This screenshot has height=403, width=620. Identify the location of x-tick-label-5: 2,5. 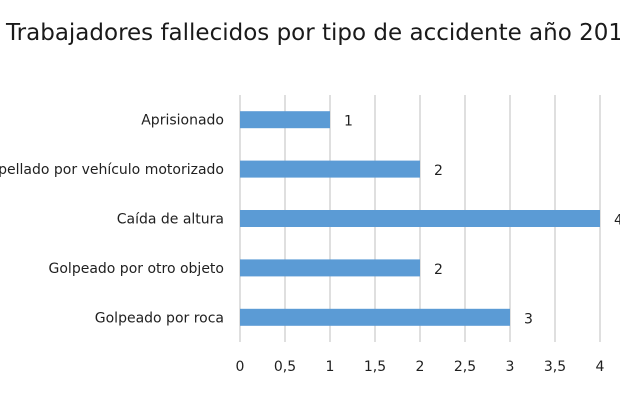
(465, 367).